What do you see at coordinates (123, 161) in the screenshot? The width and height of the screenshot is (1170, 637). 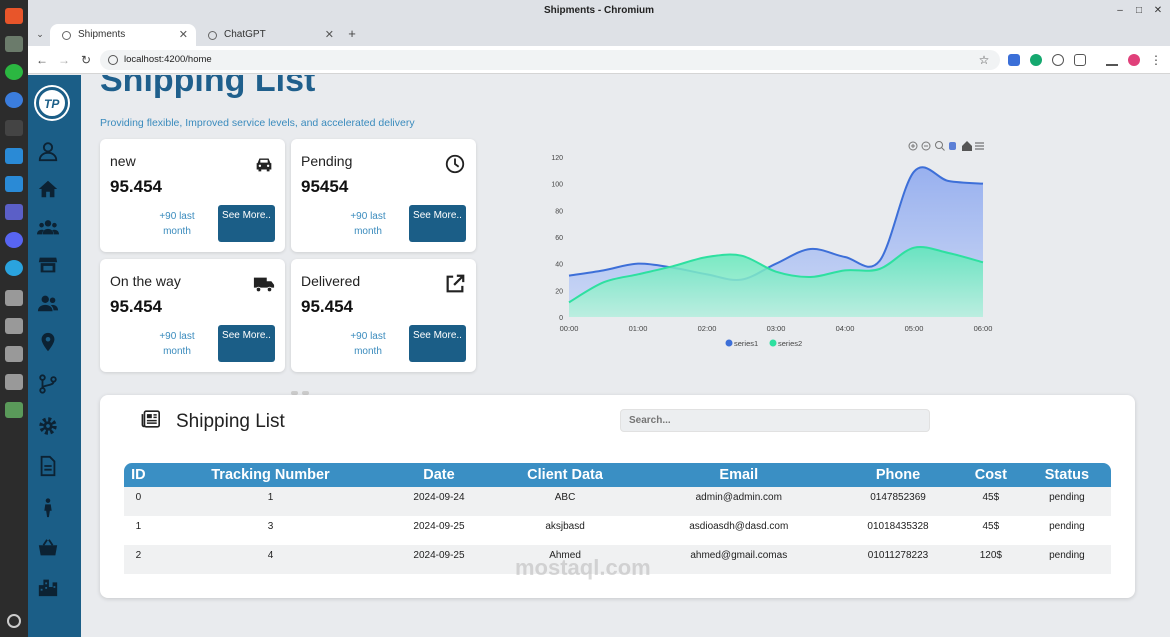 I see `card-label: new` at bounding box center [123, 161].